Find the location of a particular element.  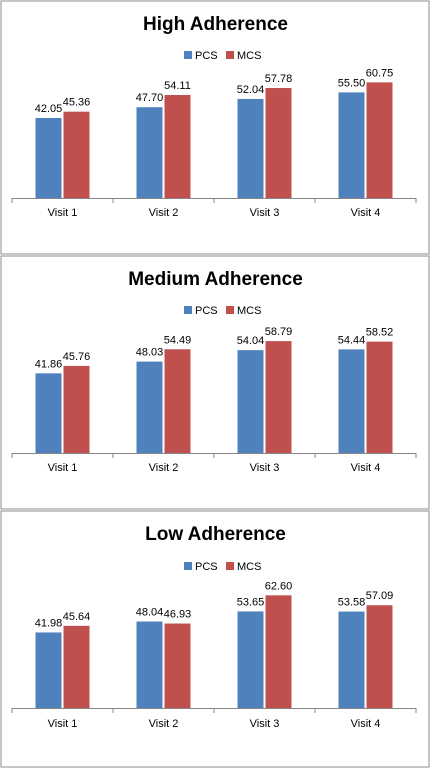

data-label-mcs: 54.11 is located at coordinates (177, 86).